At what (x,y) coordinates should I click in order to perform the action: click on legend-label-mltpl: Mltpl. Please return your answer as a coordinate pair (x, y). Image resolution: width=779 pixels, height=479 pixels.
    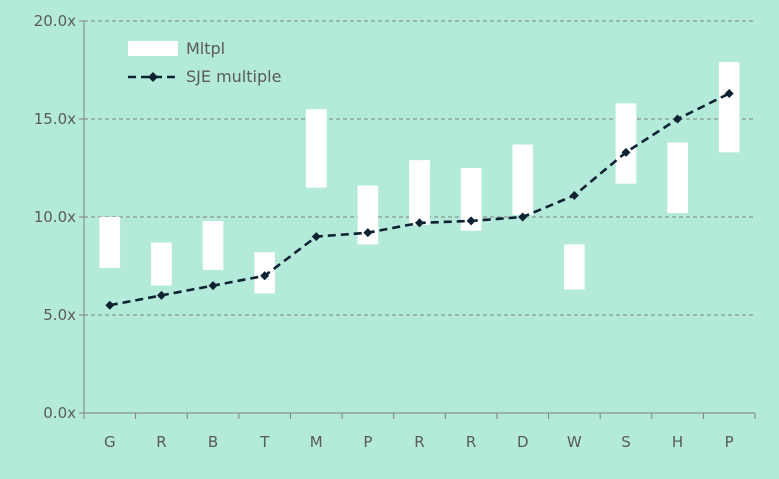
    Looking at the image, I should click on (205, 48).